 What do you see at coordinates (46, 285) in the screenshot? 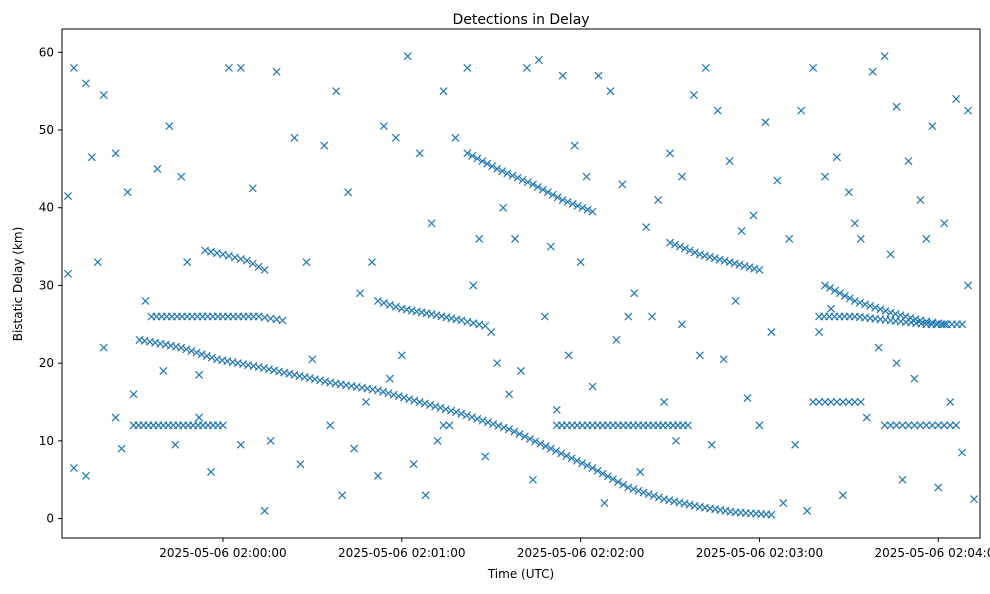
I see `y-tick-label: 30` at bounding box center [46, 285].